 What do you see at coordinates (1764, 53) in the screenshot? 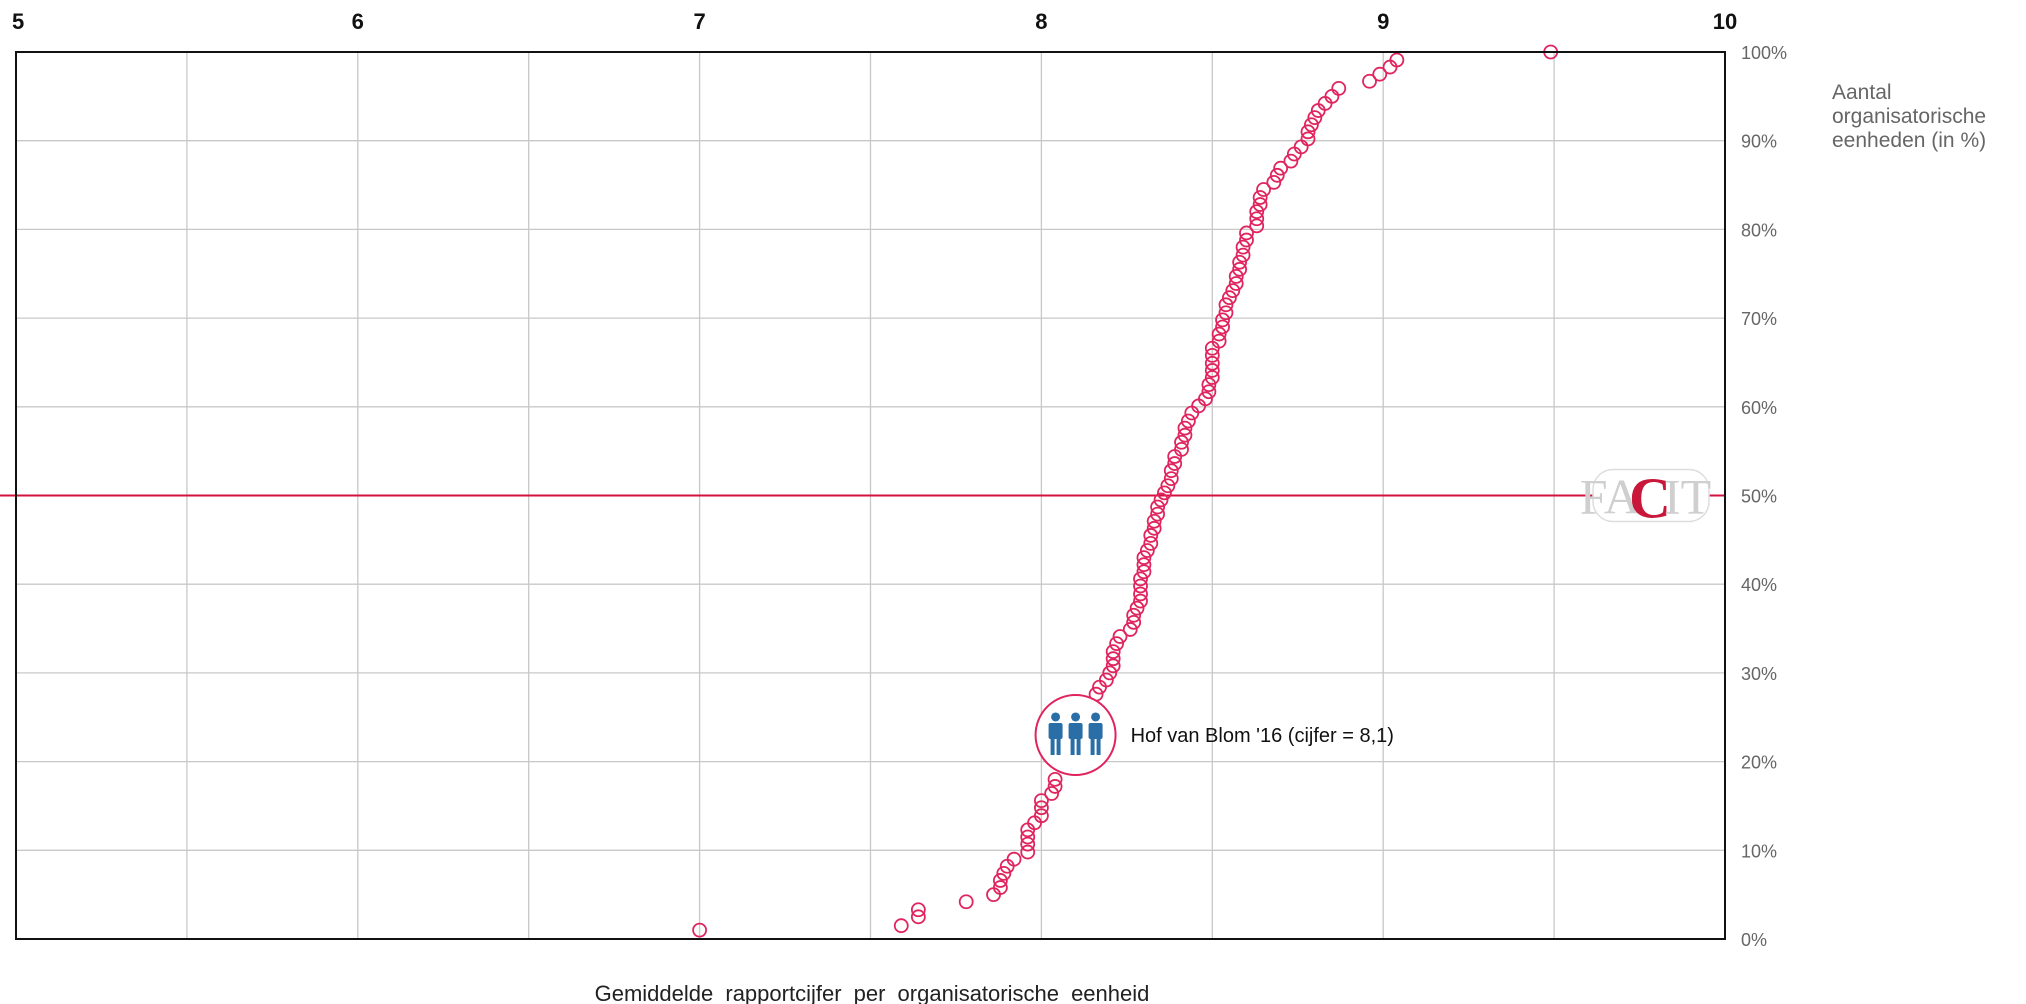
I see `y-tick-label: 100%` at bounding box center [1764, 53].